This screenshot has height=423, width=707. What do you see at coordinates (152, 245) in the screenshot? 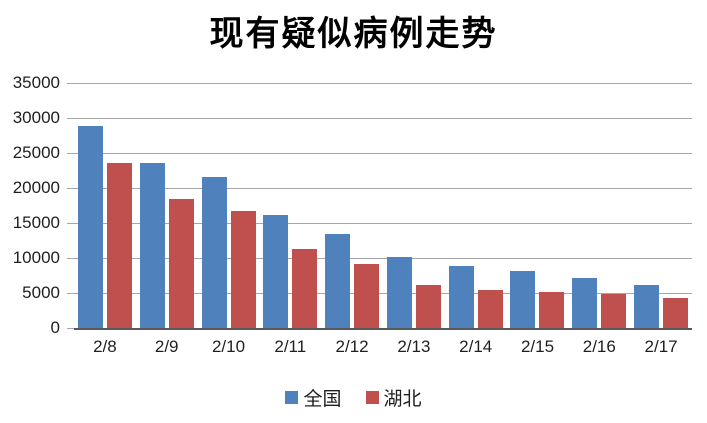
I see `bar-national-2/9` at bounding box center [152, 245].